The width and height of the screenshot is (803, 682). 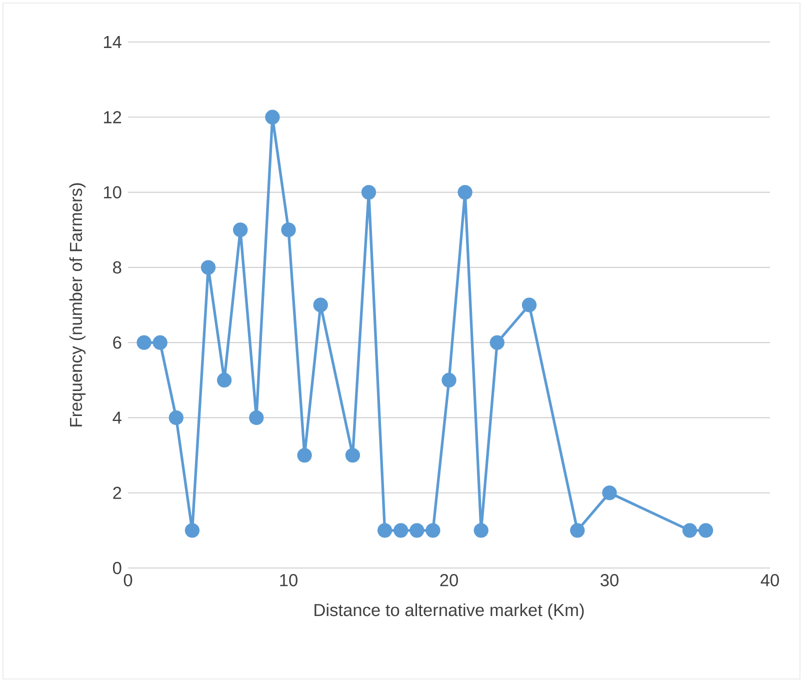 I want to click on y-tick-label: 10, so click(x=113, y=192).